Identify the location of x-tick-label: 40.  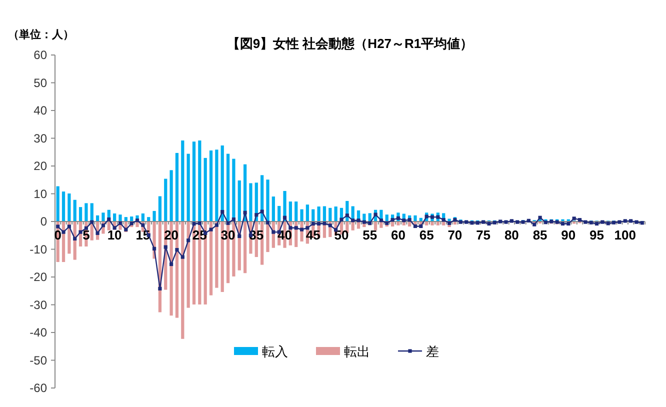
(285, 235).